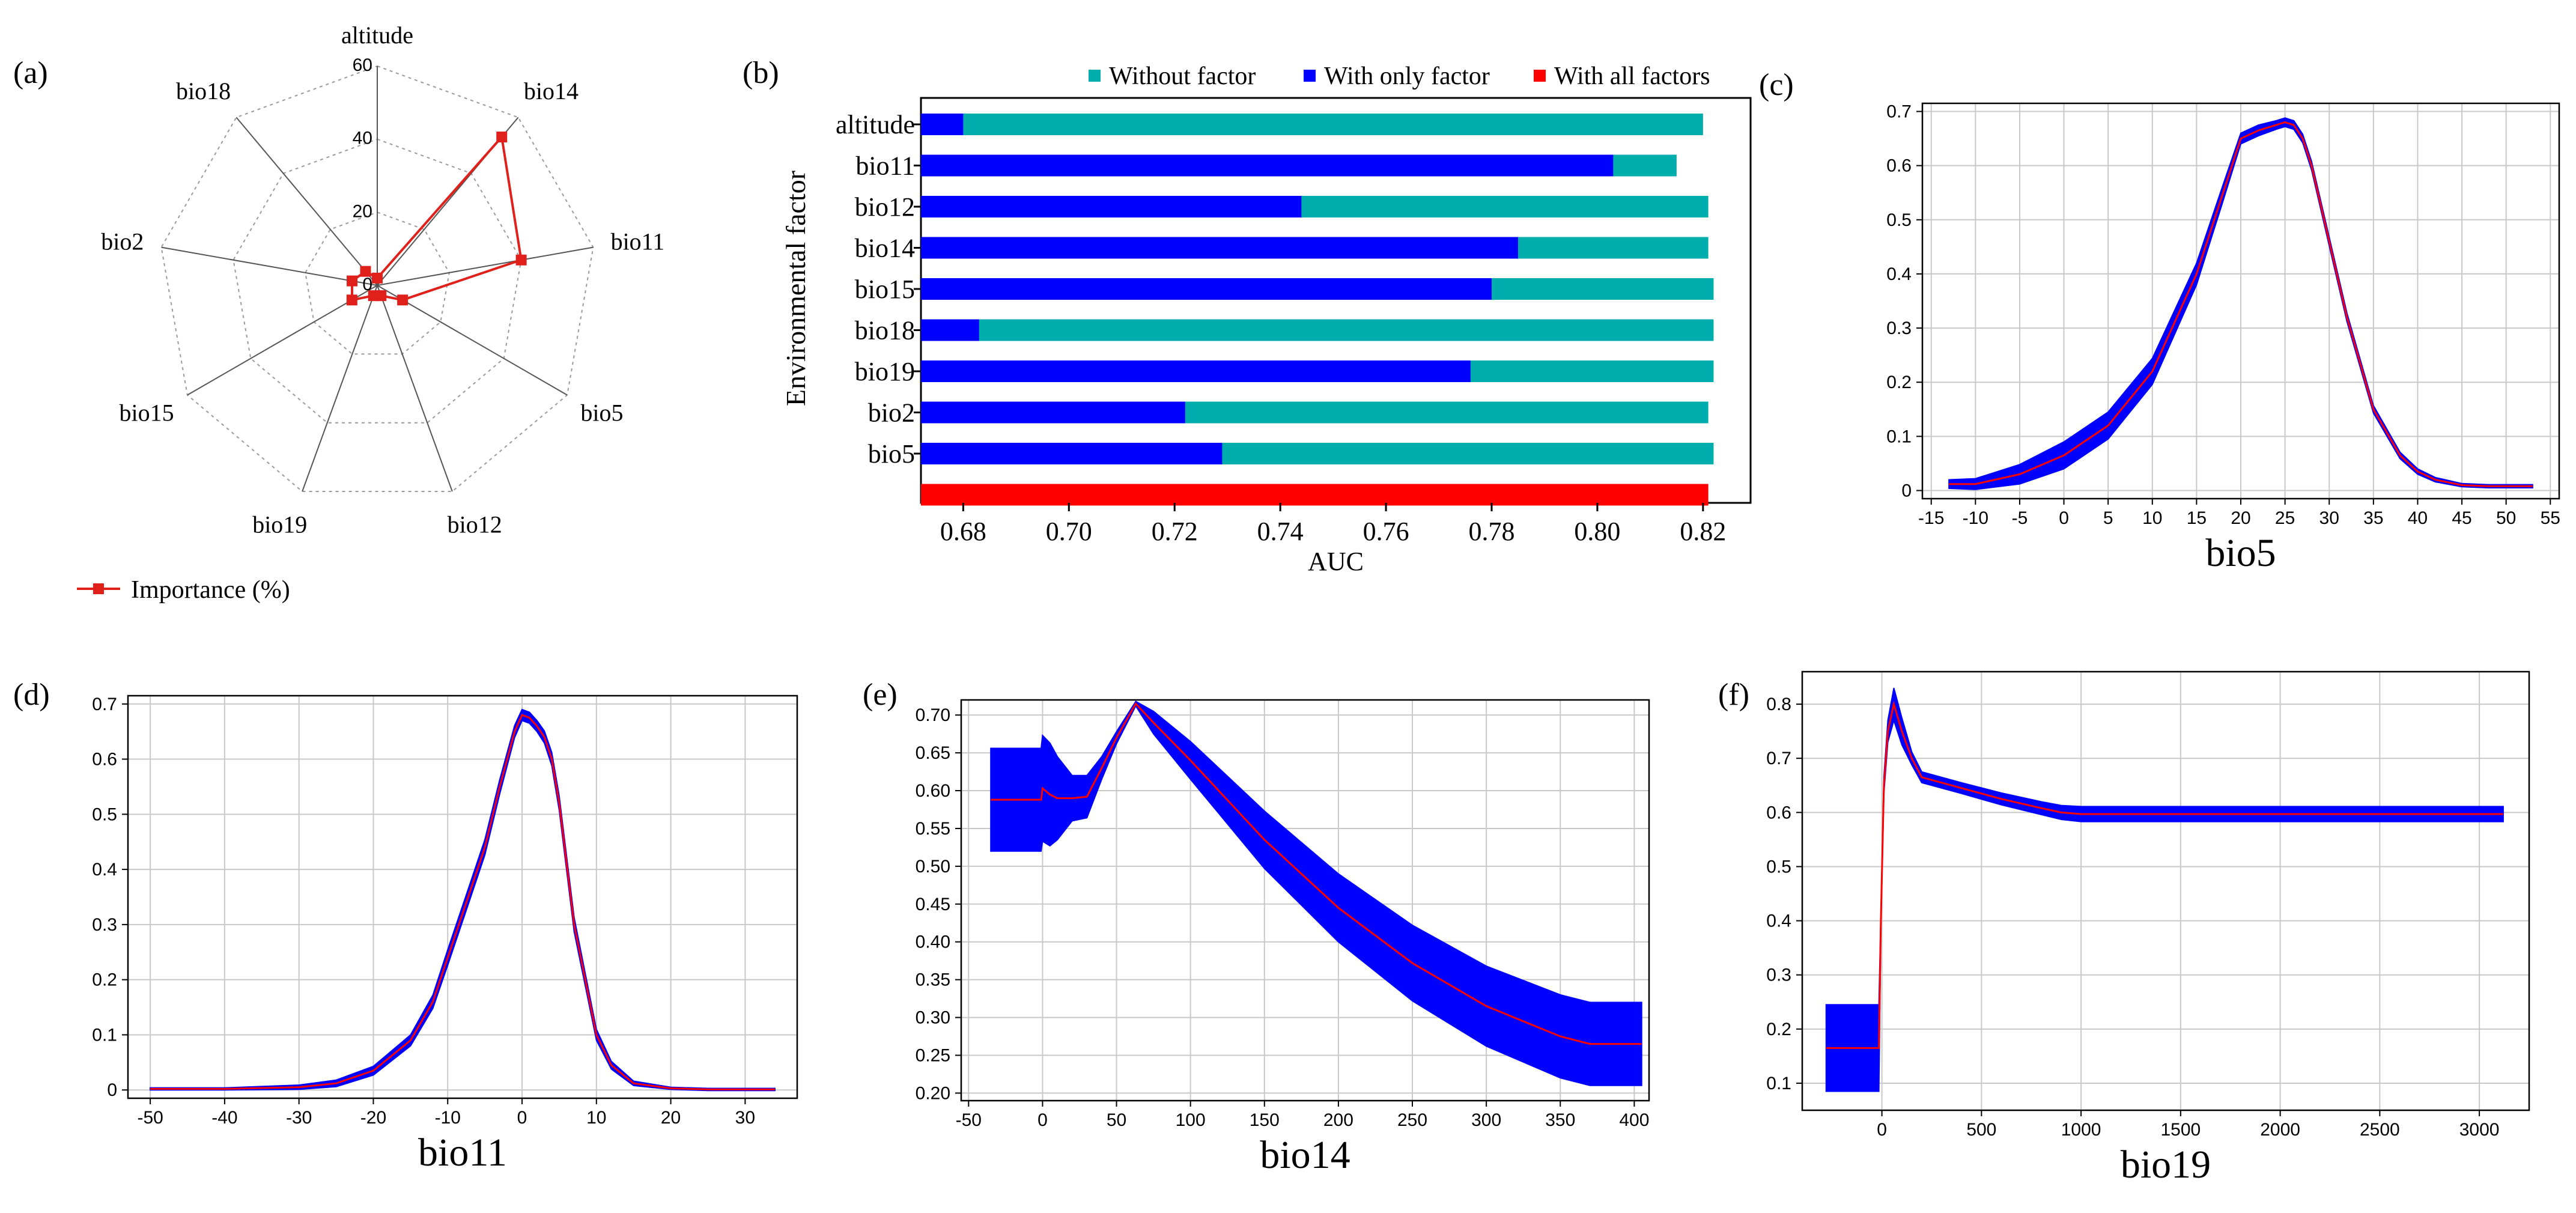 This screenshot has width=2576, height=1213. I want to click on yaxis-title-b: Environmental factor, so click(796, 288).